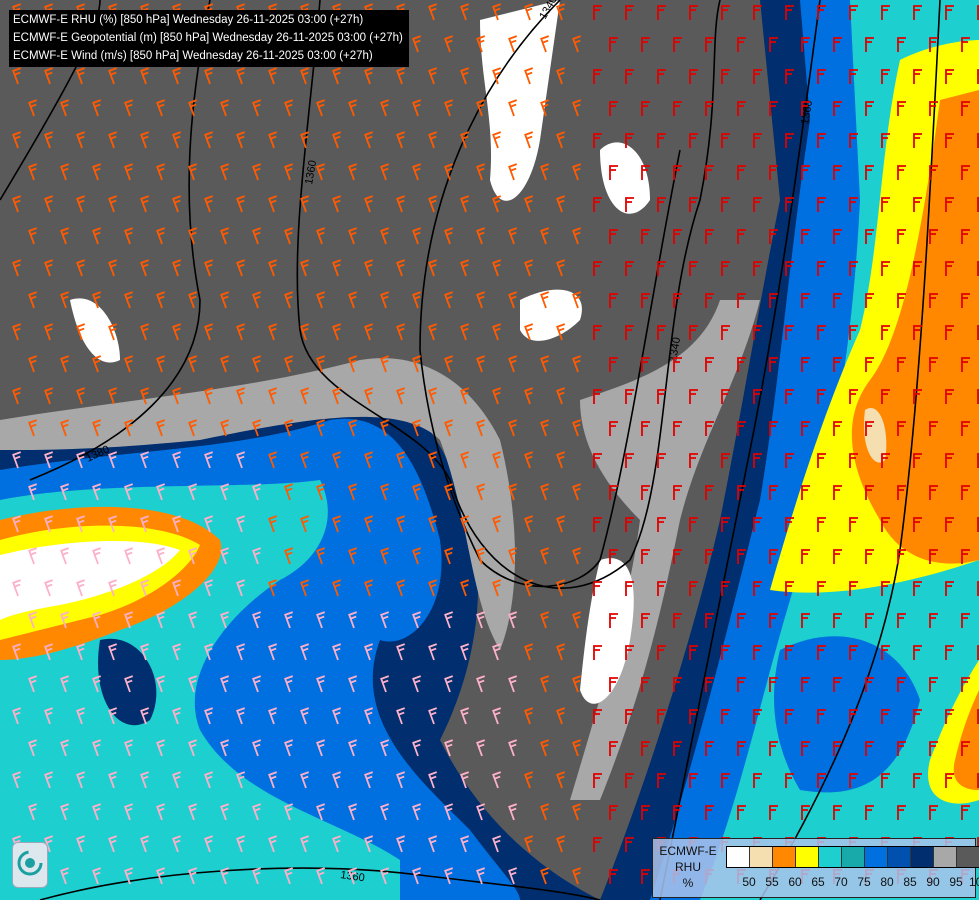 This screenshot has width=979, height=900. I want to click on rhu-region-white-d, so click(625, 178).